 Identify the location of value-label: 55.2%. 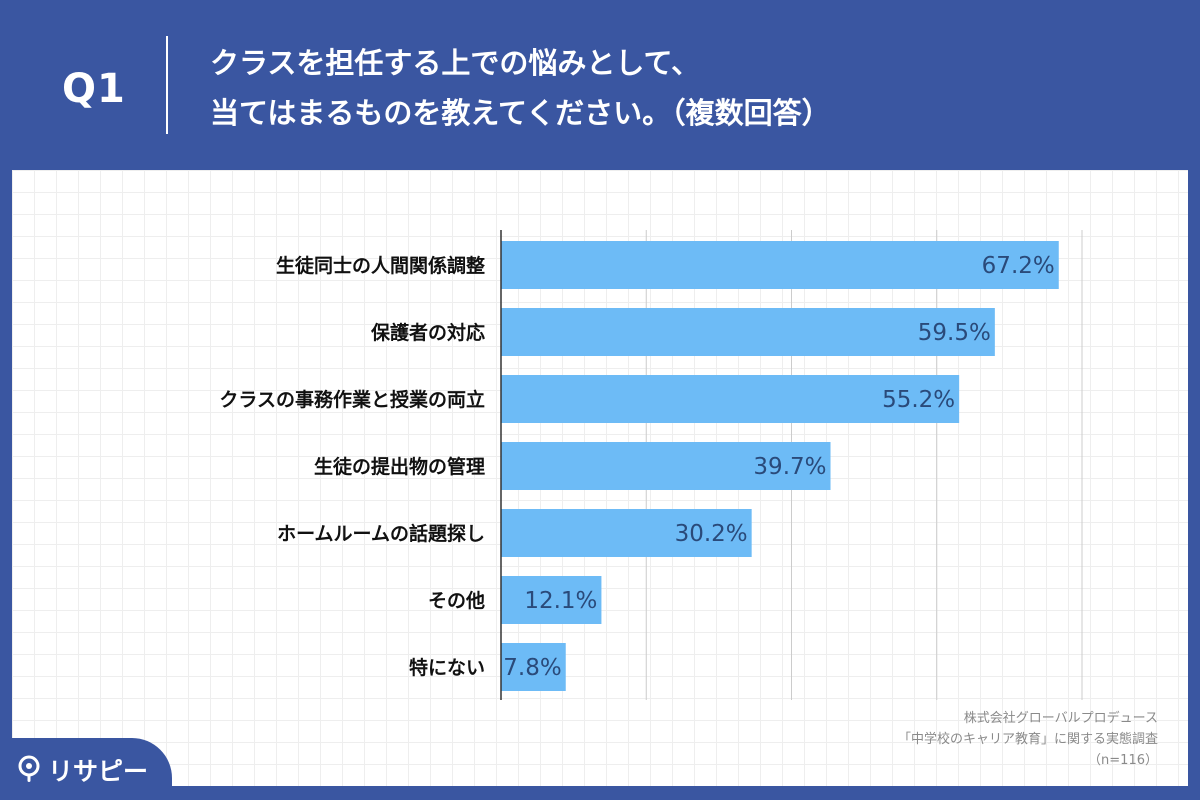
(918, 400).